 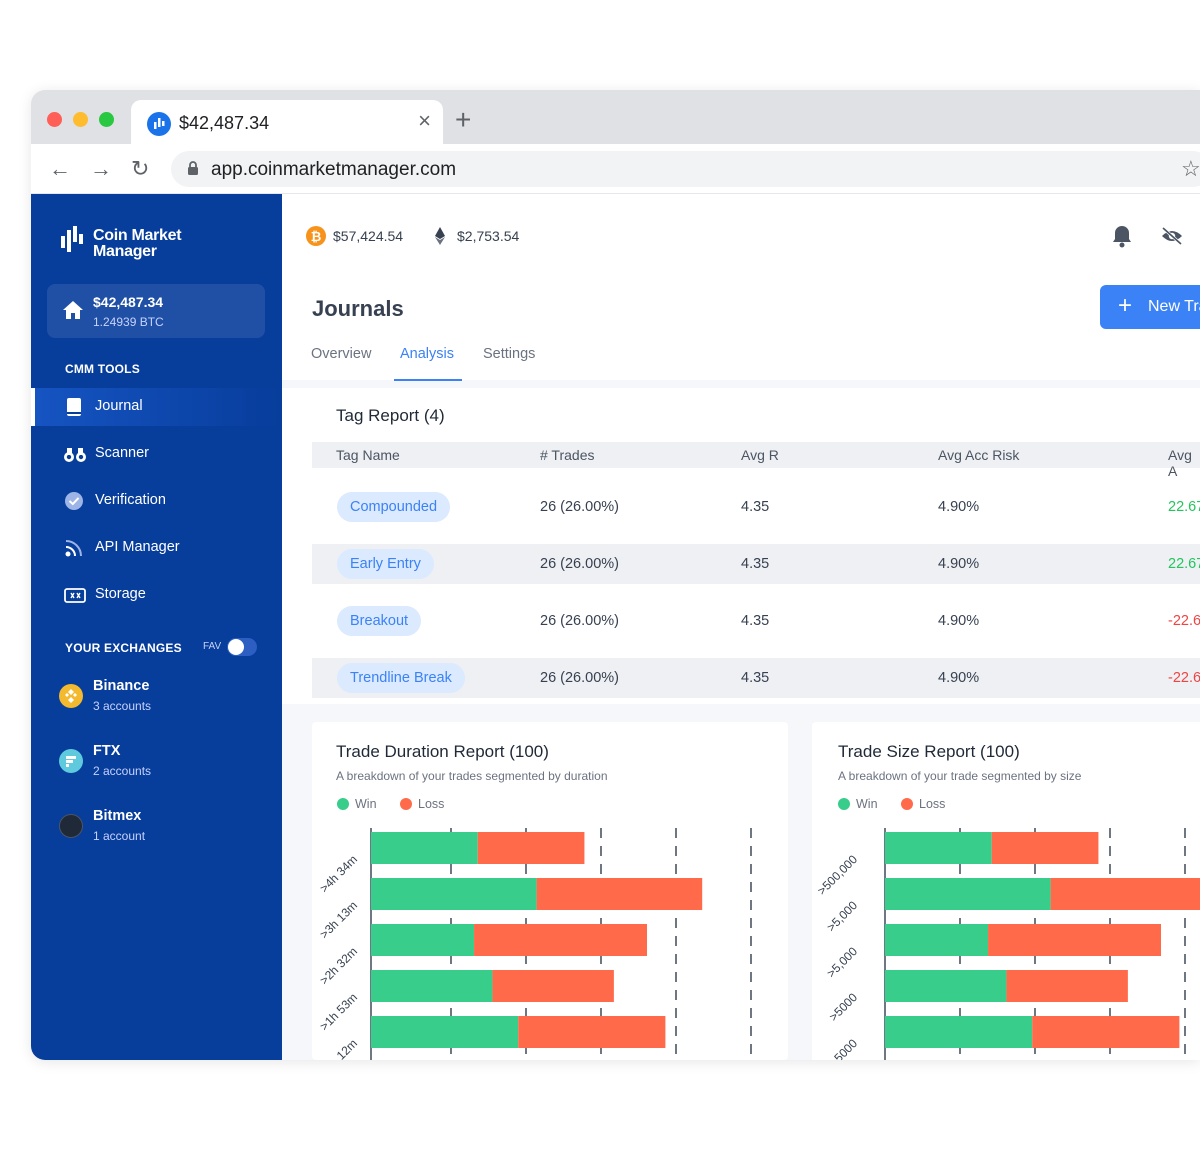 I want to click on sidebar-item-label: Verification, so click(x=130, y=500).